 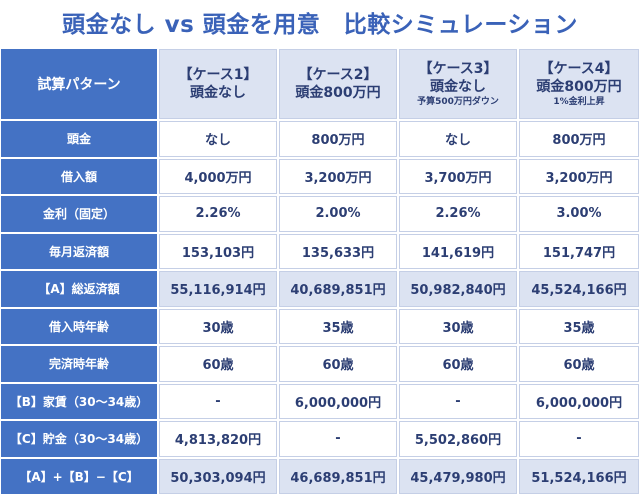 I want to click on row-label-net-total: 【A】+【B】−【C】, so click(x=79, y=476).